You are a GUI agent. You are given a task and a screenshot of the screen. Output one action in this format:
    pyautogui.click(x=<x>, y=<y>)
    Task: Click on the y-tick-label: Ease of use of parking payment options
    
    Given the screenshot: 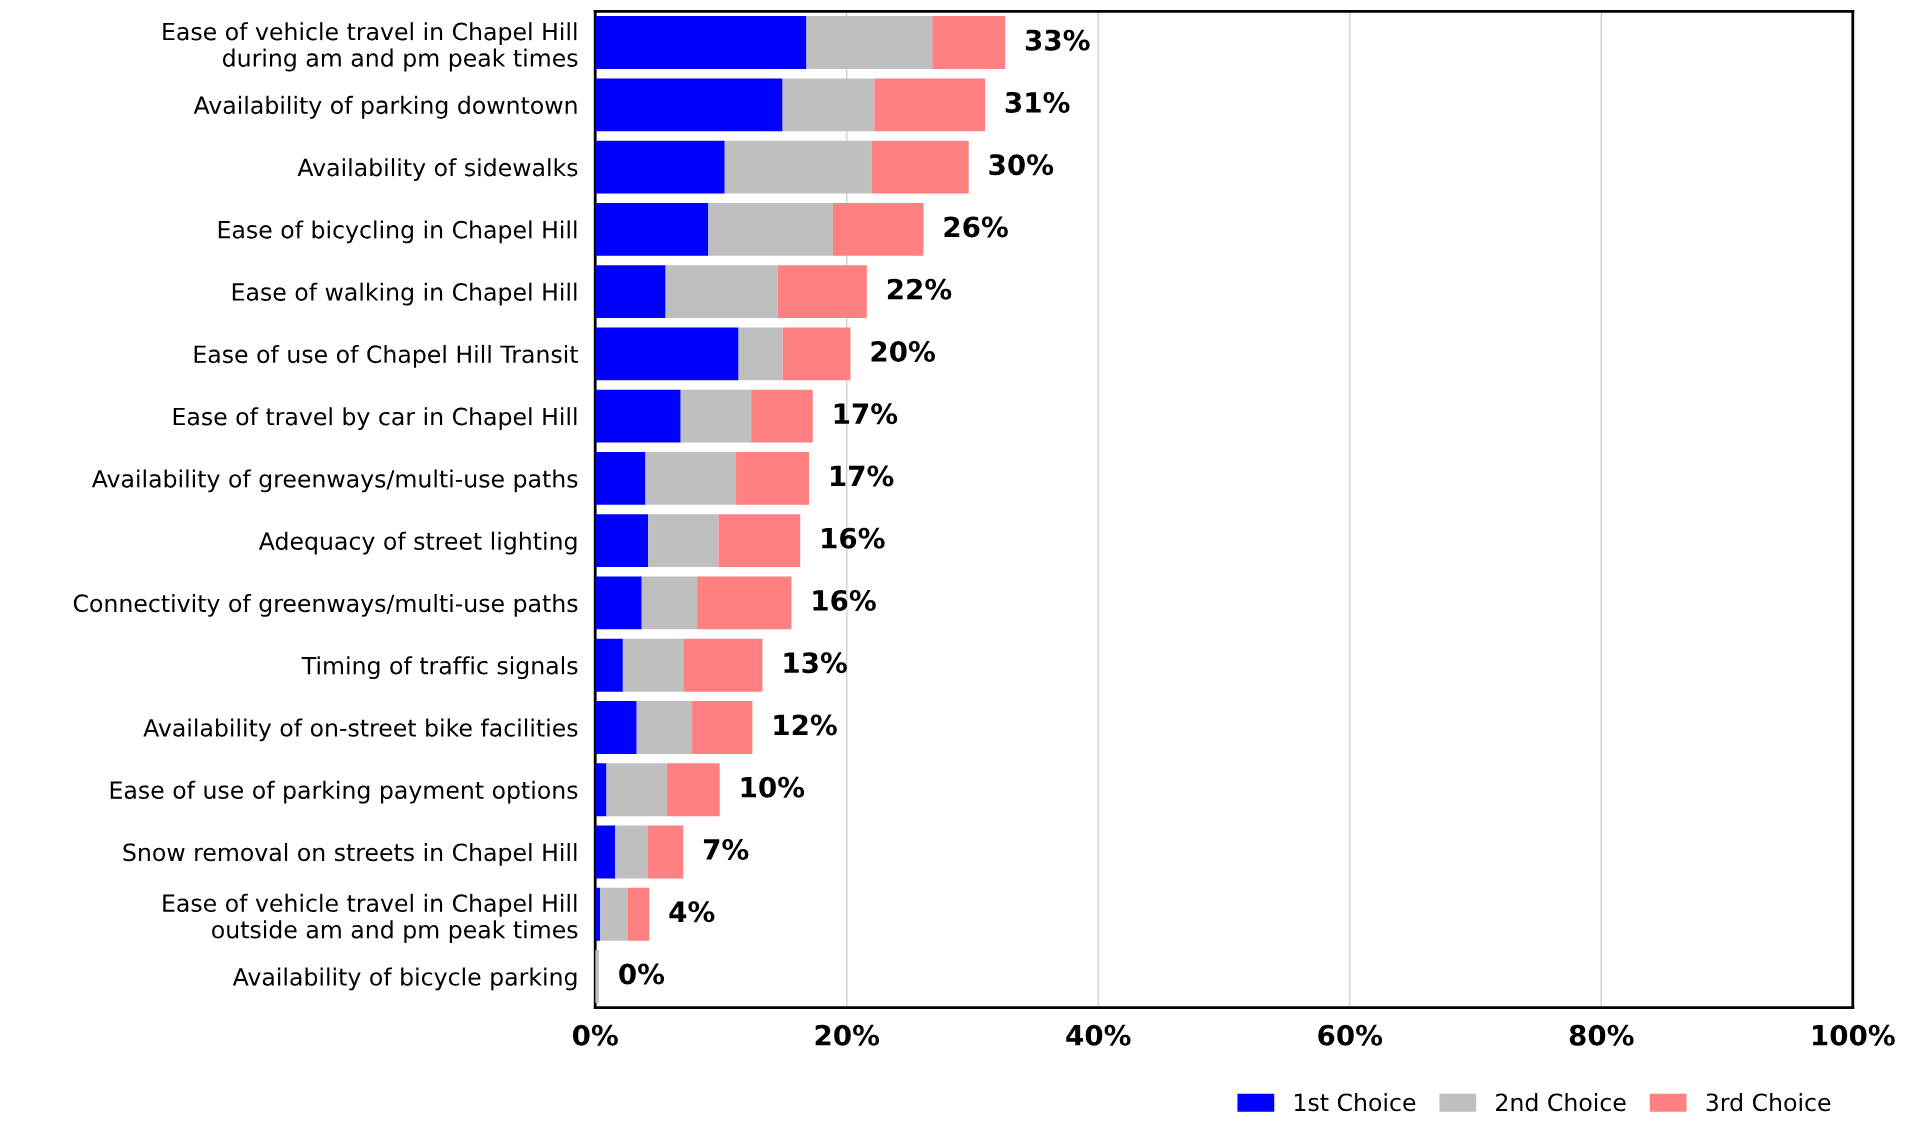 What is the action you would take?
    pyautogui.click(x=344, y=792)
    